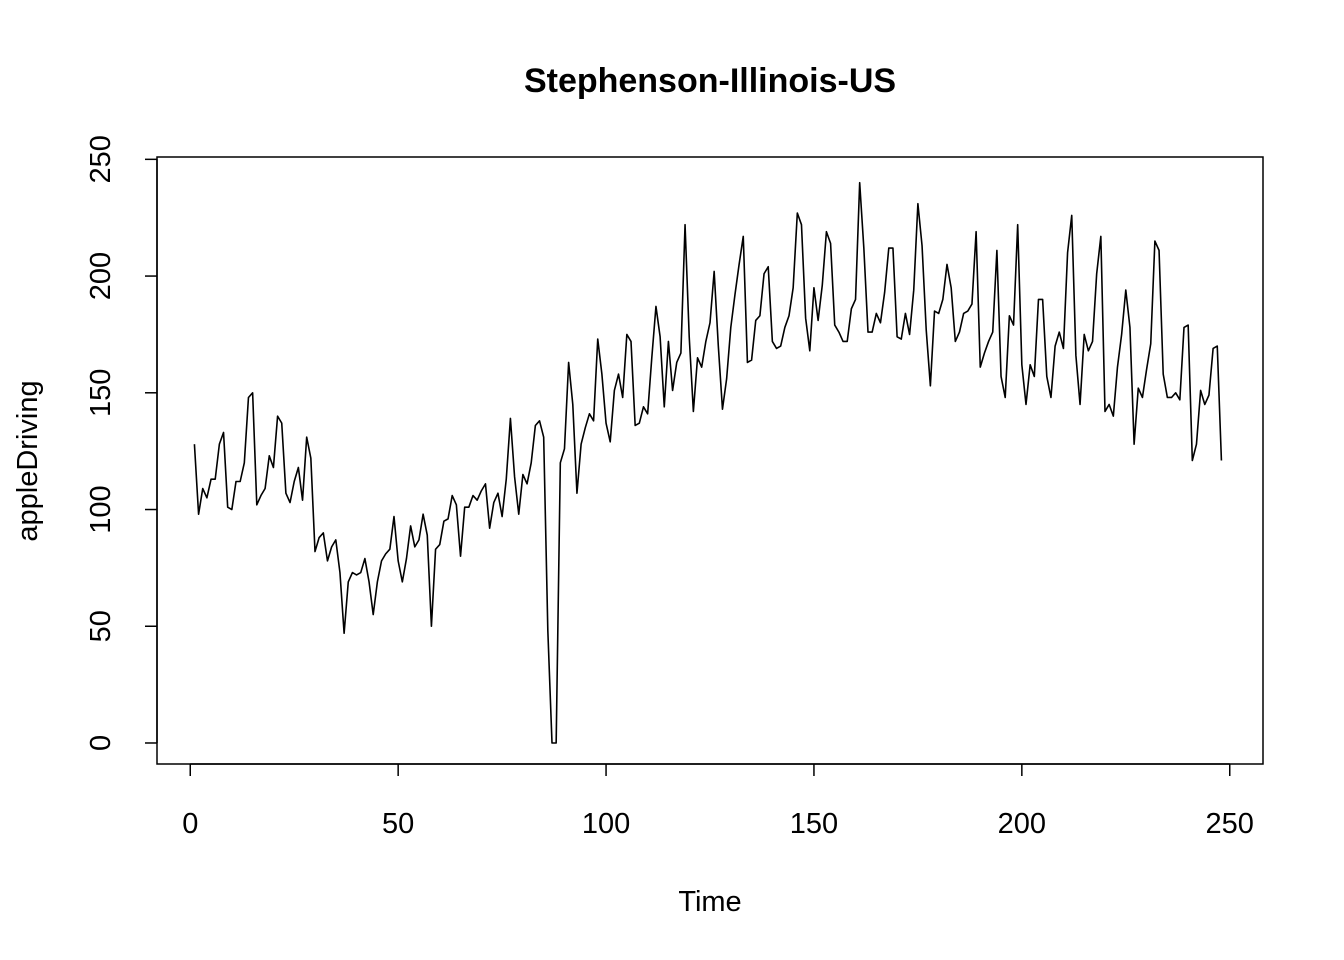  What do you see at coordinates (190, 824) in the screenshot?
I see `x-tick-label: 0` at bounding box center [190, 824].